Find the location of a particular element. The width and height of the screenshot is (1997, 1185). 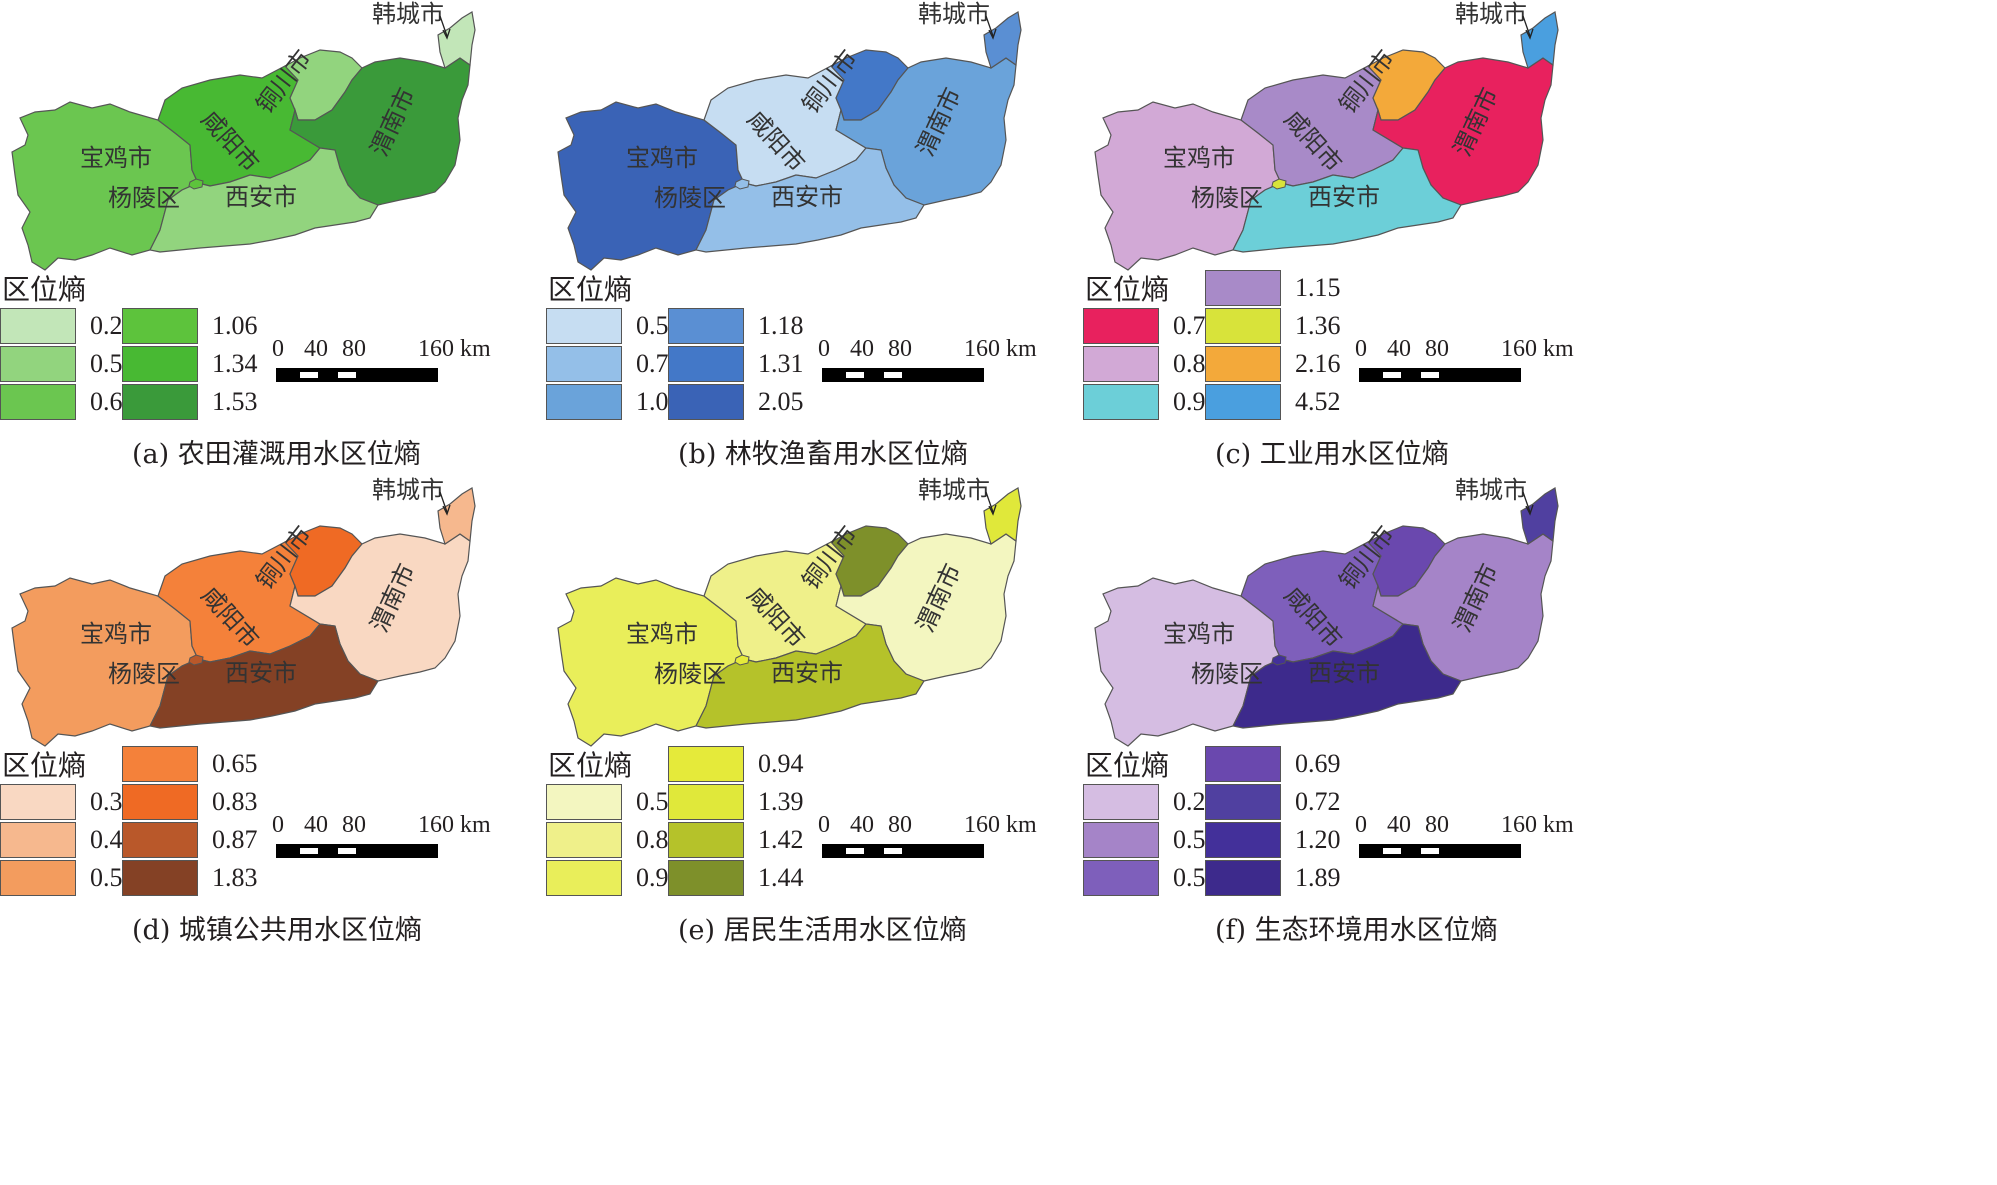

panel-caption: (e) 居民生活用水区位熵 is located at coordinates (822, 930).